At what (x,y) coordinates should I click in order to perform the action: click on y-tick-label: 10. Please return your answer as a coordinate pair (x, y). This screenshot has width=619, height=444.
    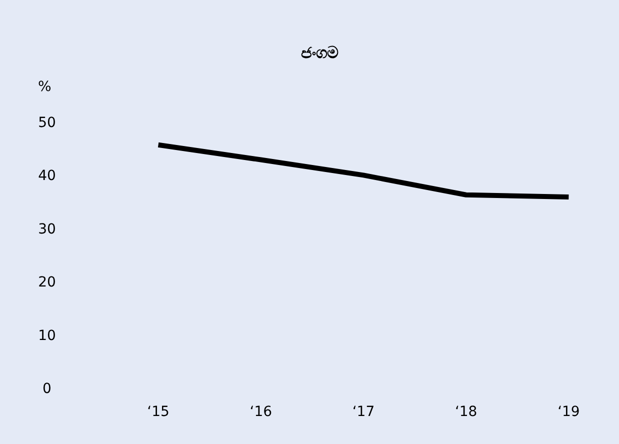
    Looking at the image, I should click on (47, 336).